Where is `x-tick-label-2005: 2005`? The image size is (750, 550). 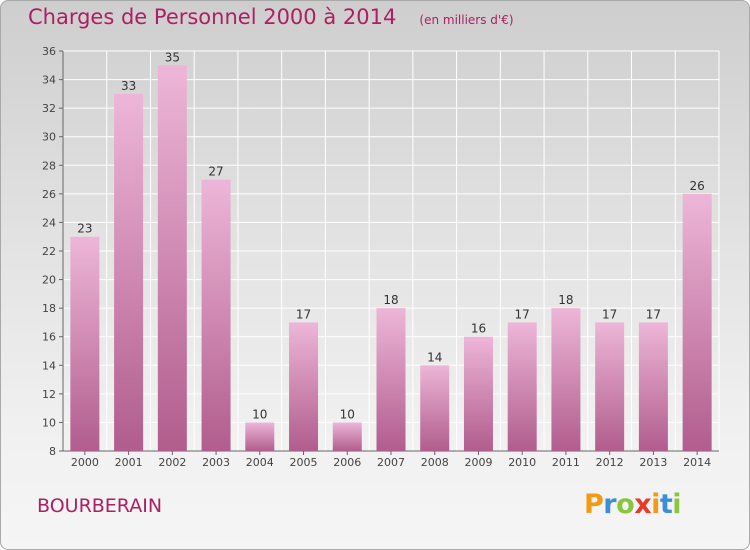
x-tick-label-2005: 2005 is located at coordinates (304, 462).